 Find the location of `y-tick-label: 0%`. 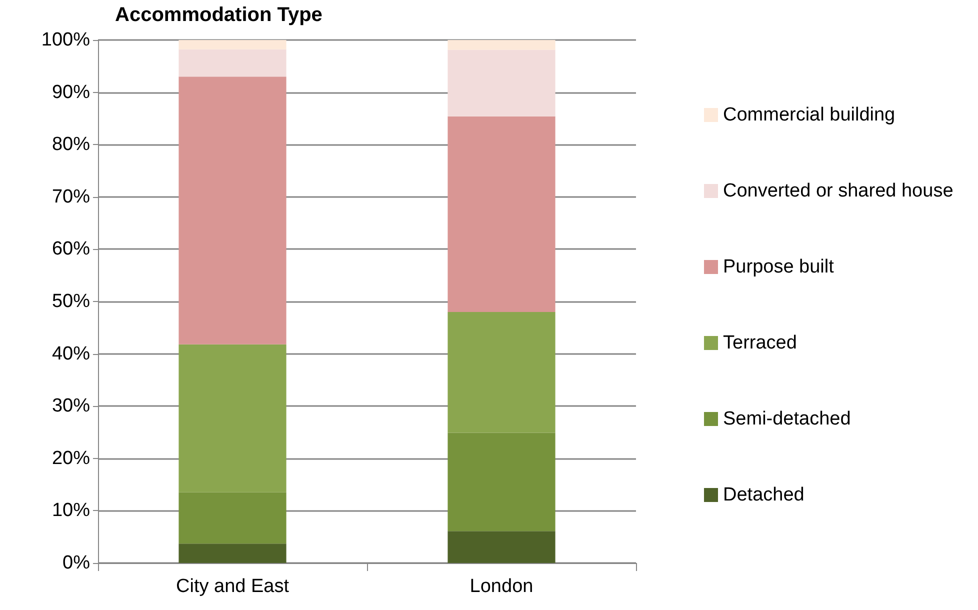

y-tick-label: 0% is located at coordinates (76, 563).